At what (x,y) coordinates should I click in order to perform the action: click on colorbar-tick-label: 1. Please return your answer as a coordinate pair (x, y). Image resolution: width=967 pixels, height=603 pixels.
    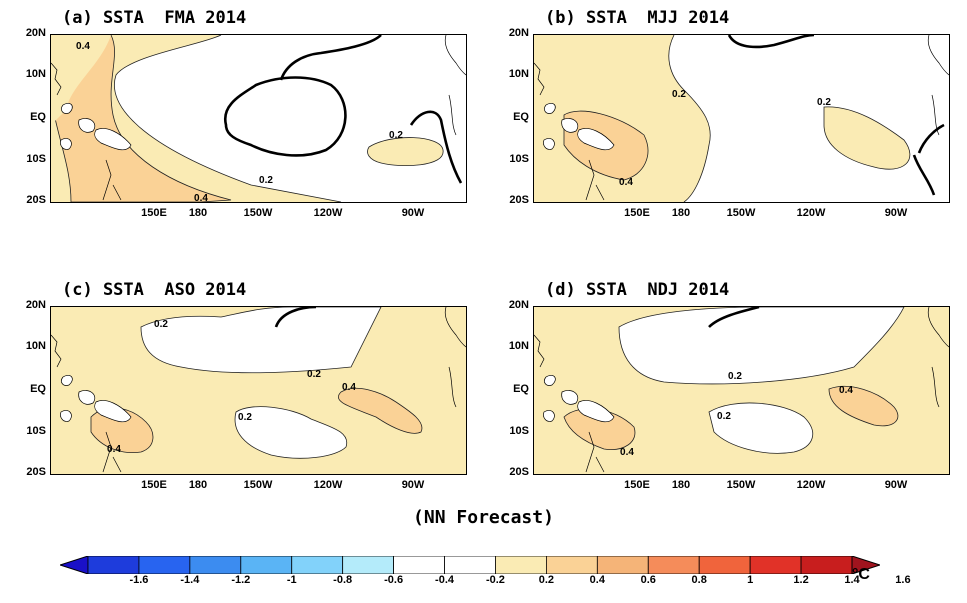
    Looking at the image, I should click on (750, 580).